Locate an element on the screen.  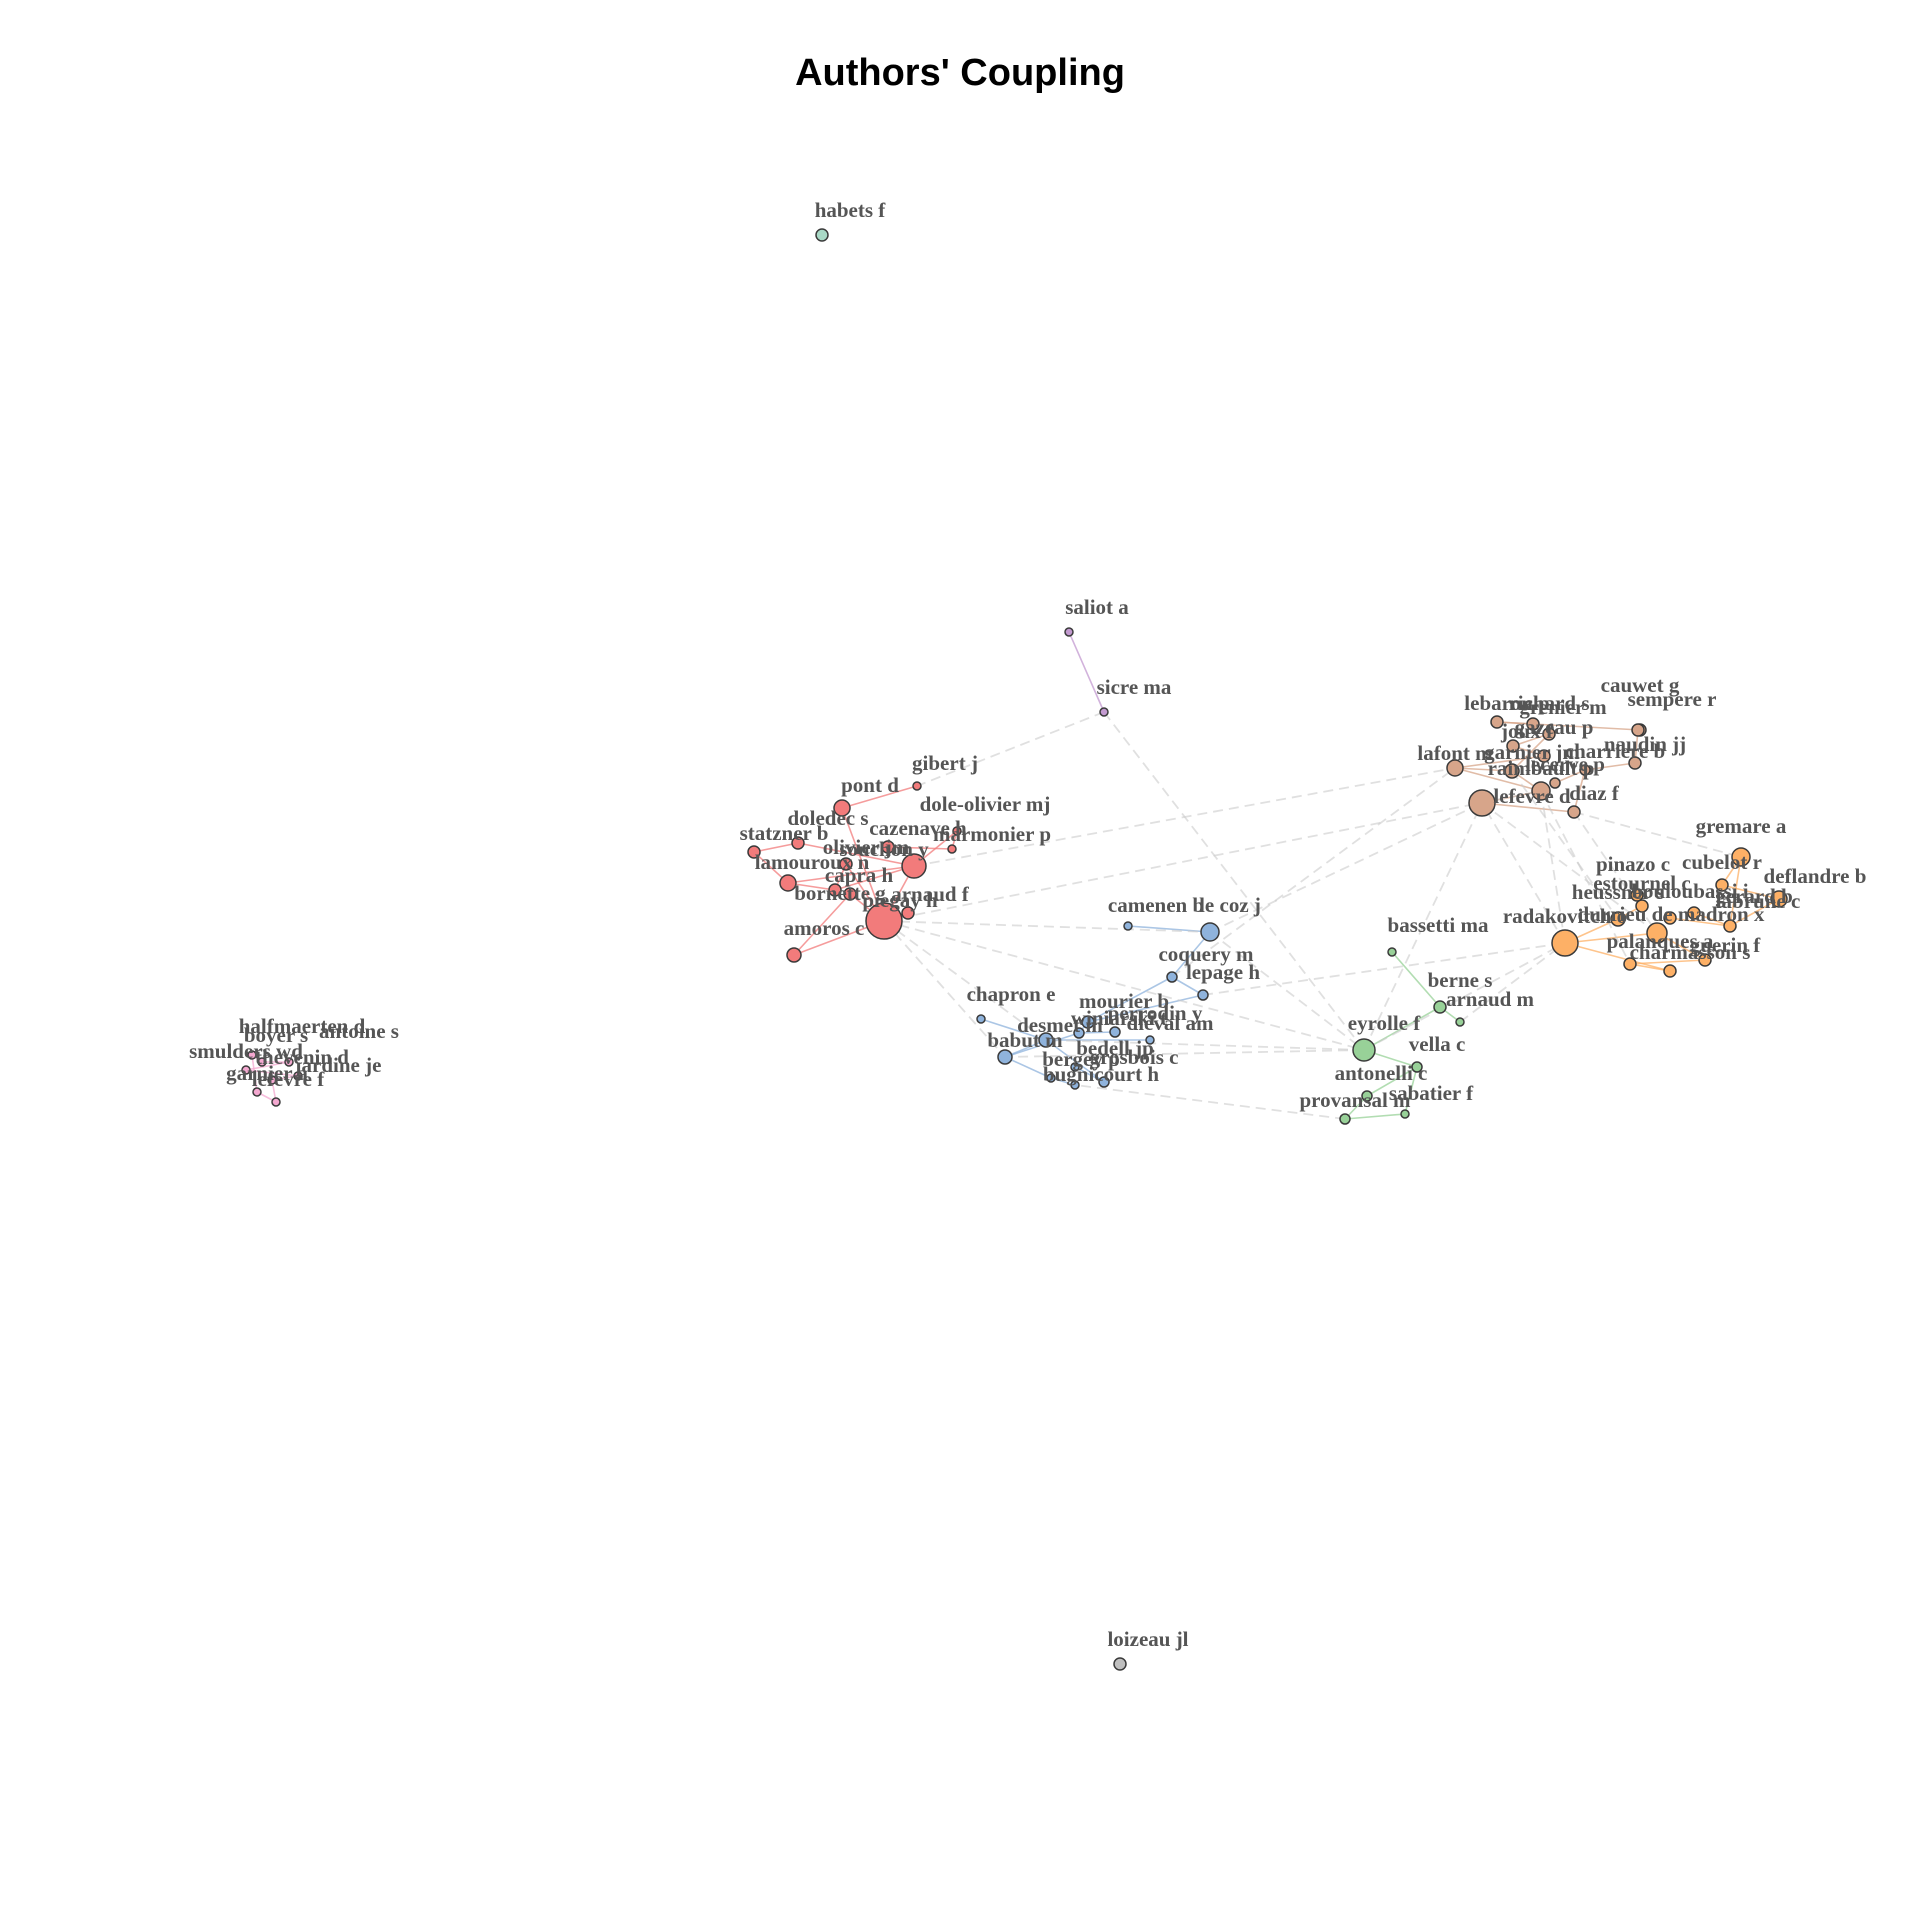
node-label: dieval am is located at coordinates (1170, 1023).